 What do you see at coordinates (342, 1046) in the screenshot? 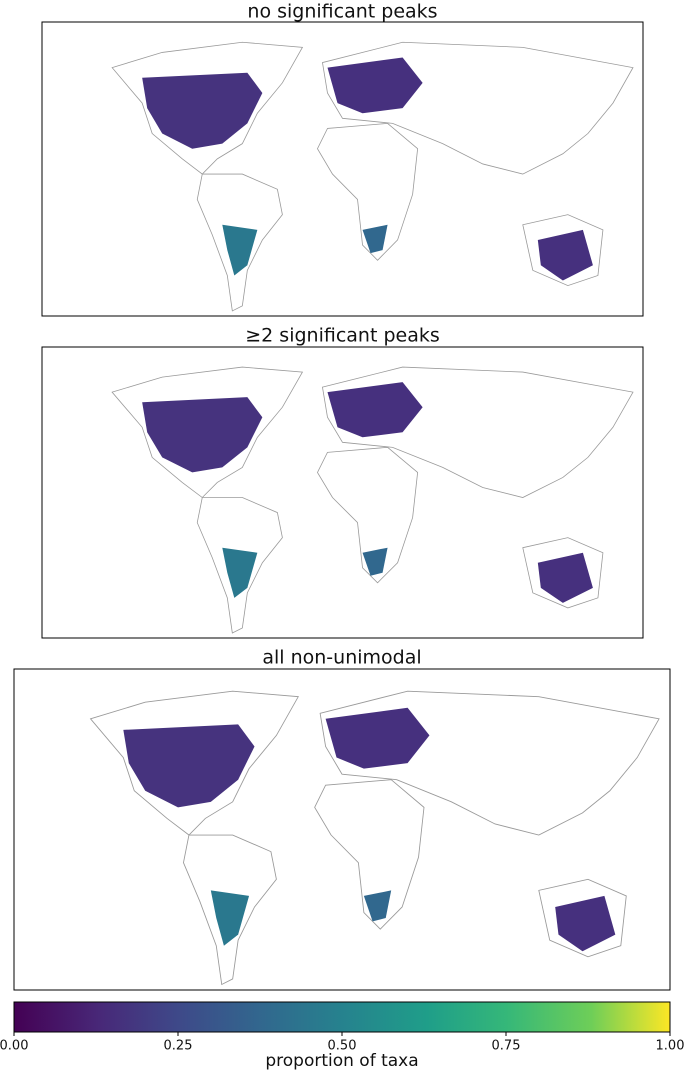
I see `colorbar-tick-label: 0.50` at bounding box center [342, 1046].